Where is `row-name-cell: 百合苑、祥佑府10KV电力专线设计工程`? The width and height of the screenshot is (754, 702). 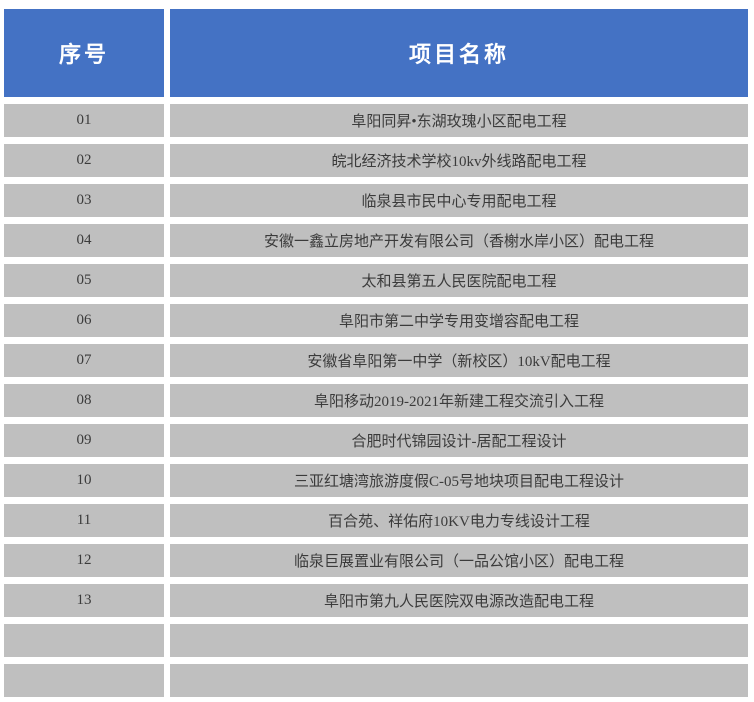 row-name-cell: 百合苑、祥佑府10KV电力专线设计工程 is located at coordinates (459, 520).